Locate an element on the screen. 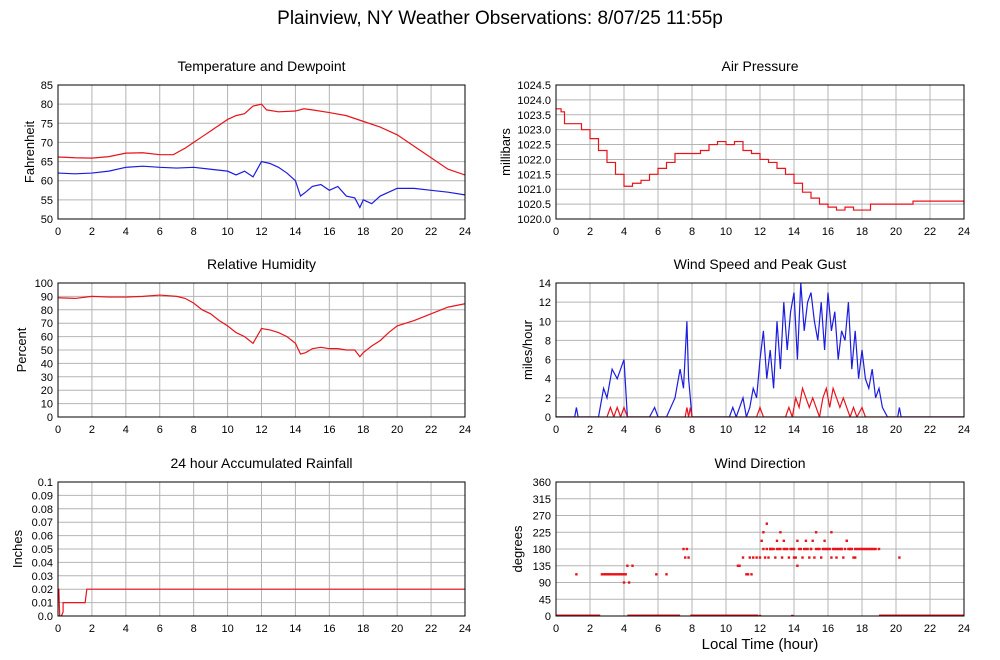  pressure-ytick-label: 1023.0 is located at coordinates (534, 131).